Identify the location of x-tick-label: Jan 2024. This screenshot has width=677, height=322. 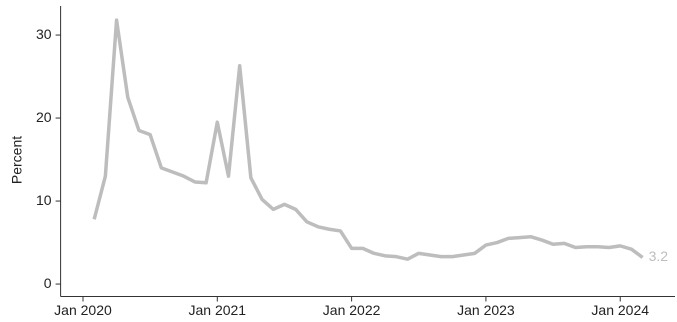
(620, 310).